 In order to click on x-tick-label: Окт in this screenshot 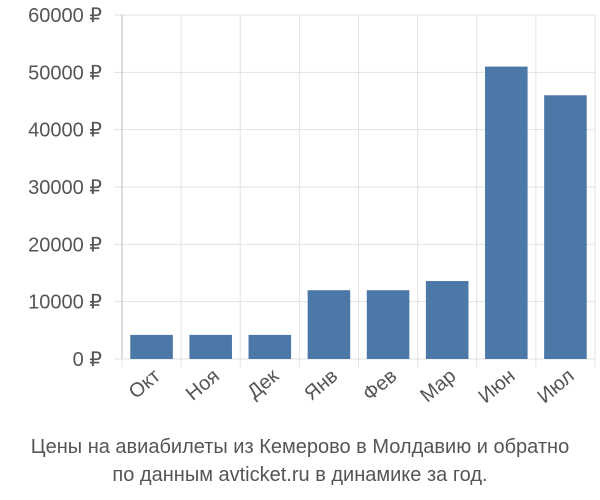, I will do `click(145, 384)`.